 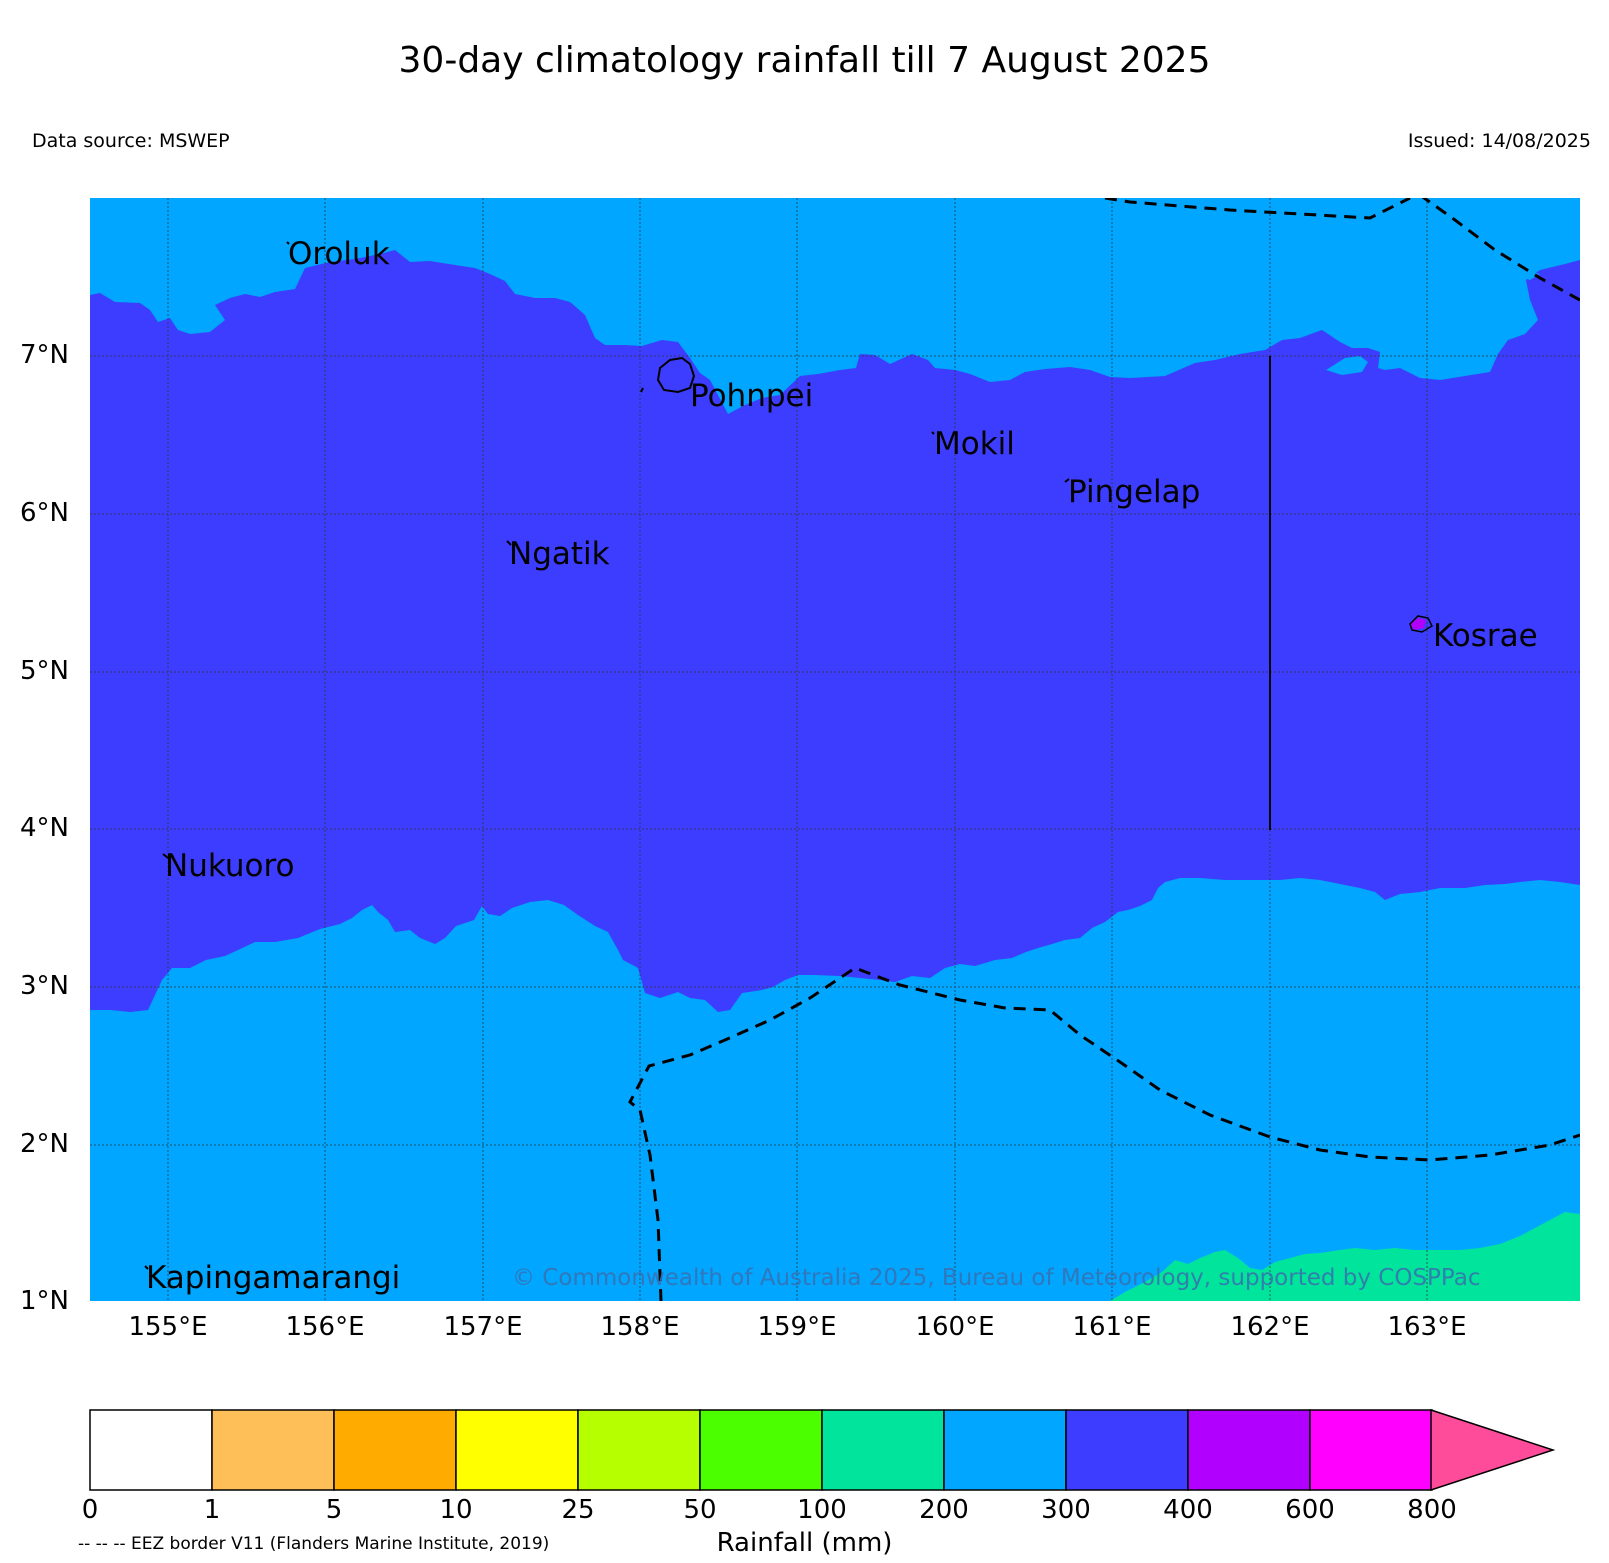 What do you see at coordinates (676, 375) in the screenshot?
I see `pohnpei-island` at bounding box center [676, 375].